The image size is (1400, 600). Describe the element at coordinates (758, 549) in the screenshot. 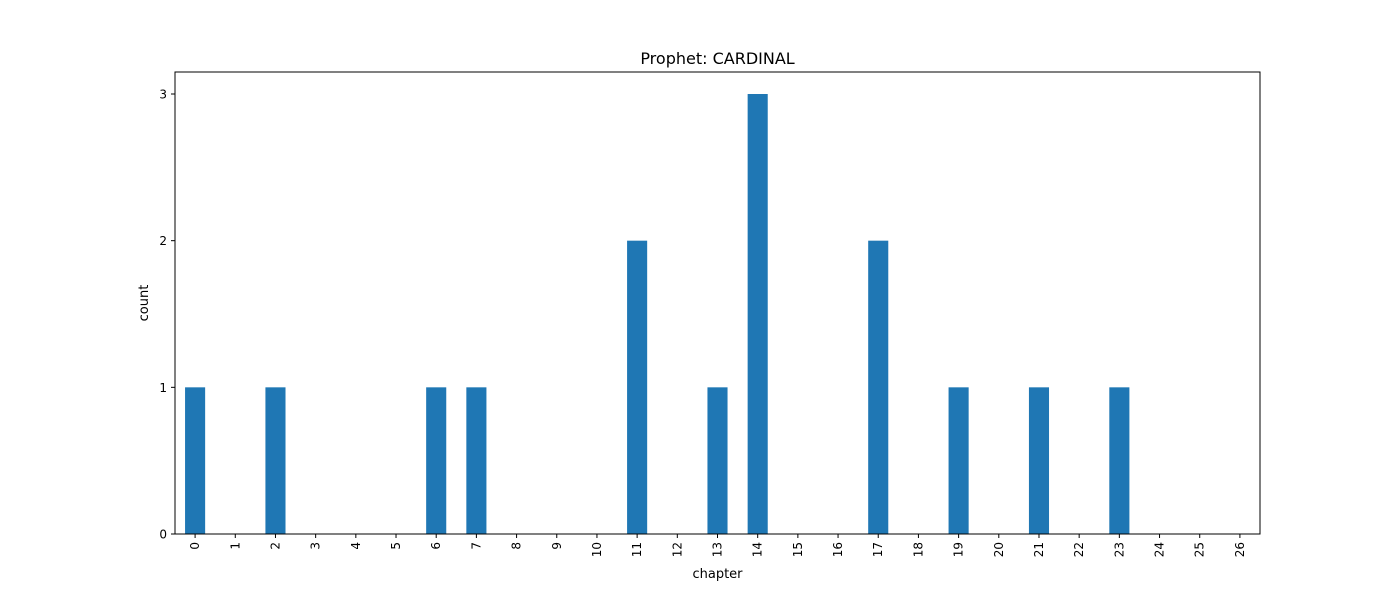

I see `x-tick-label: 14` at that location.